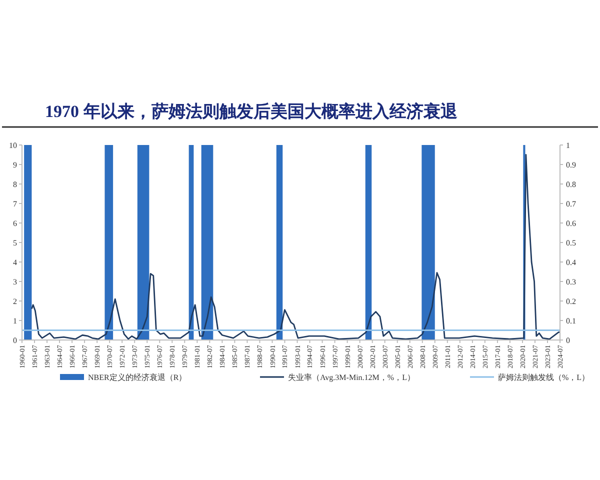  What do you see at coordinates (571, 203) in the screenshot?
I see `y2-tick-label: 0.7` at bounding box center [571, 203].